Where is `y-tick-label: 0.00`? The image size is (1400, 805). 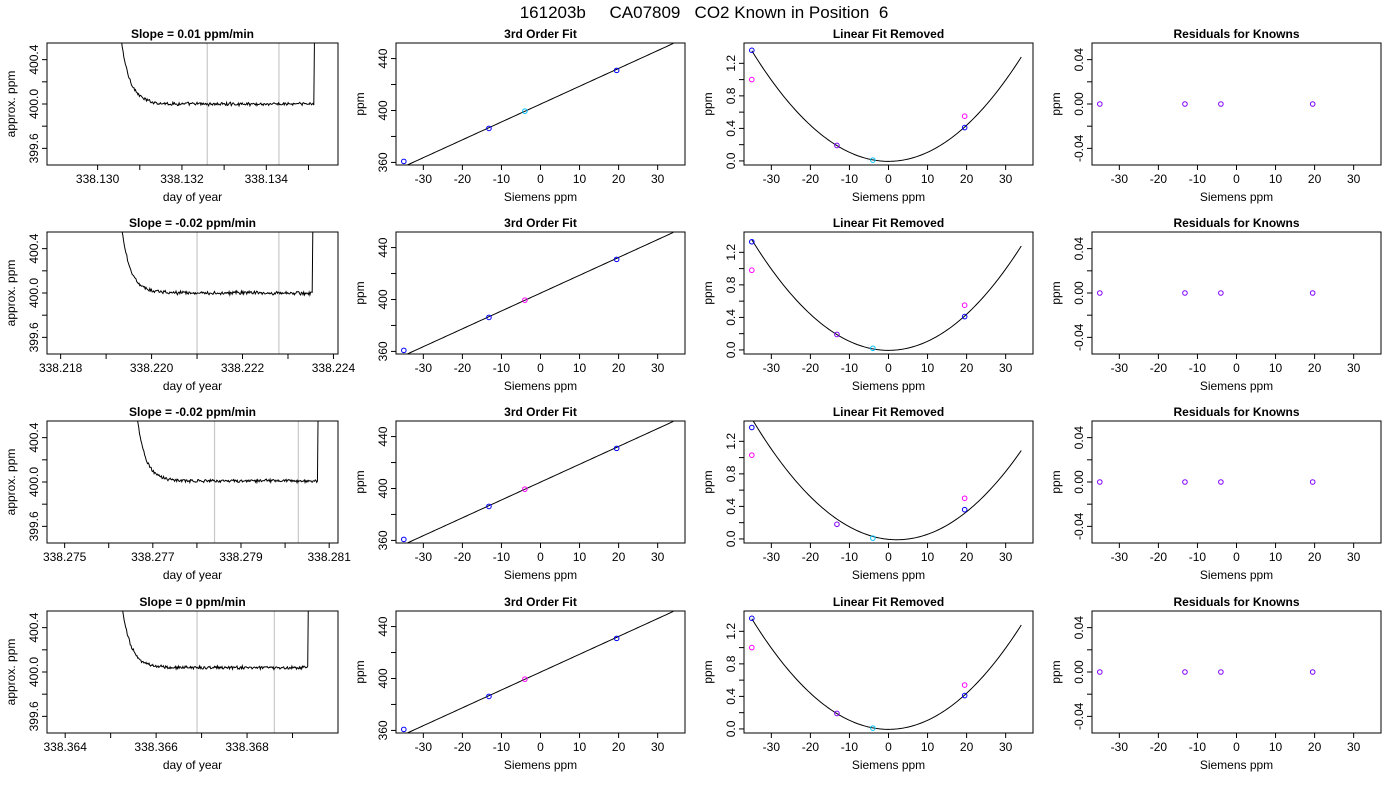
y-tick-label: 0.00 is located at coordinates (1079, 482).